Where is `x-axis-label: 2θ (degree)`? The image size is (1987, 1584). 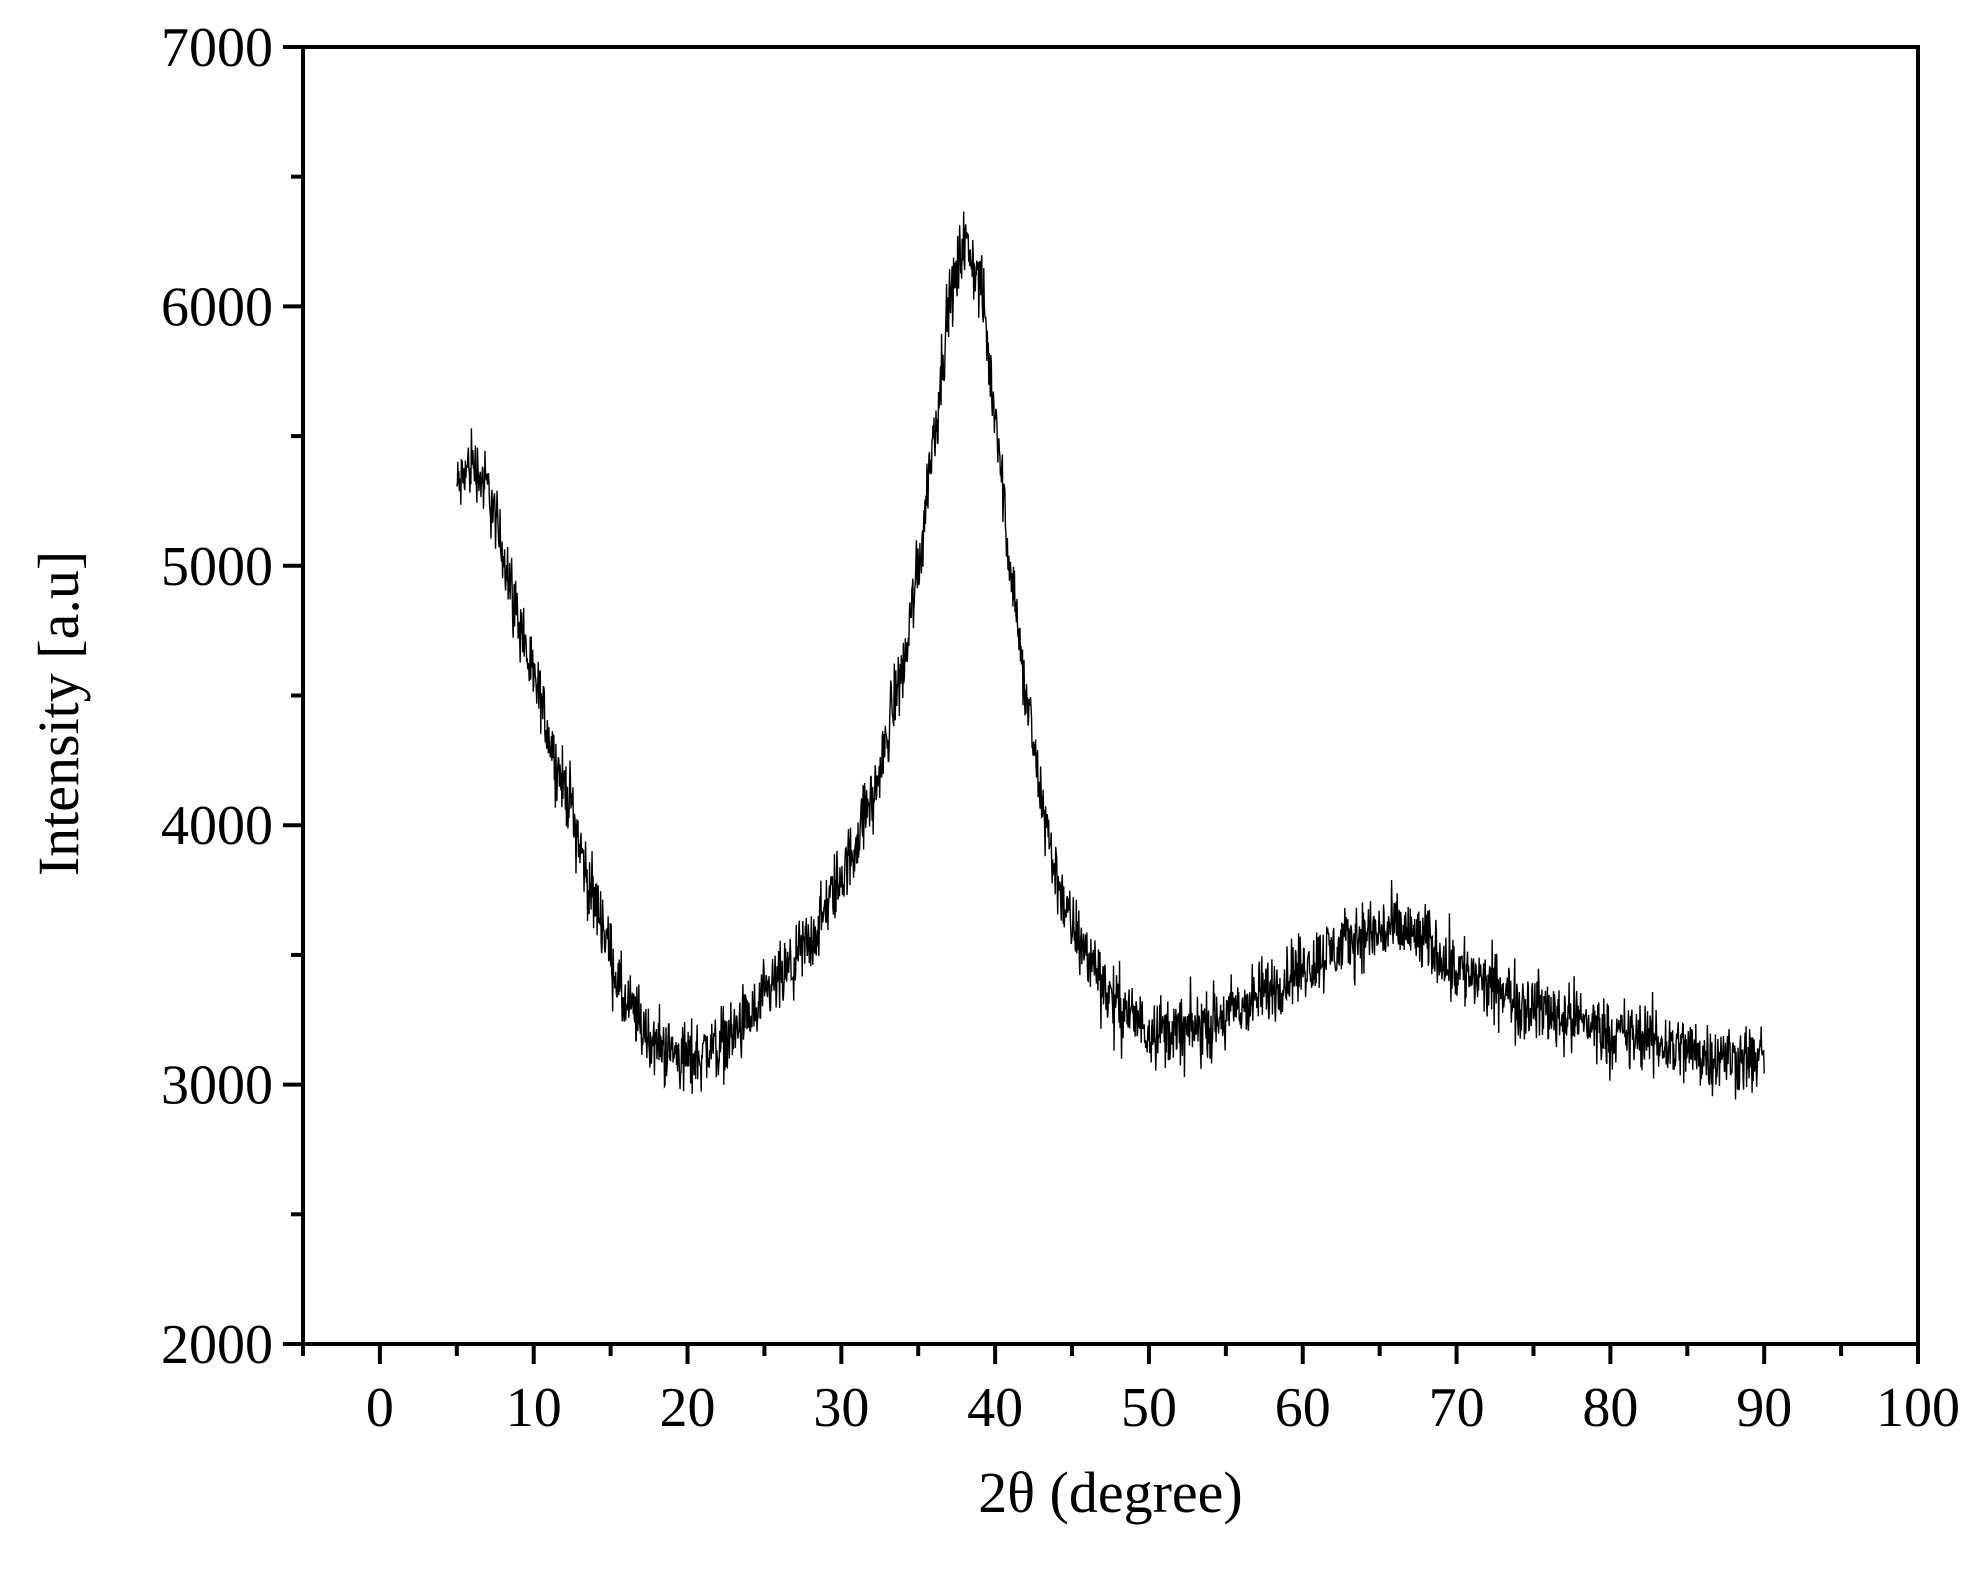
x-axis-label: 2θ (degree) is located at coordinates (1110, 1492).